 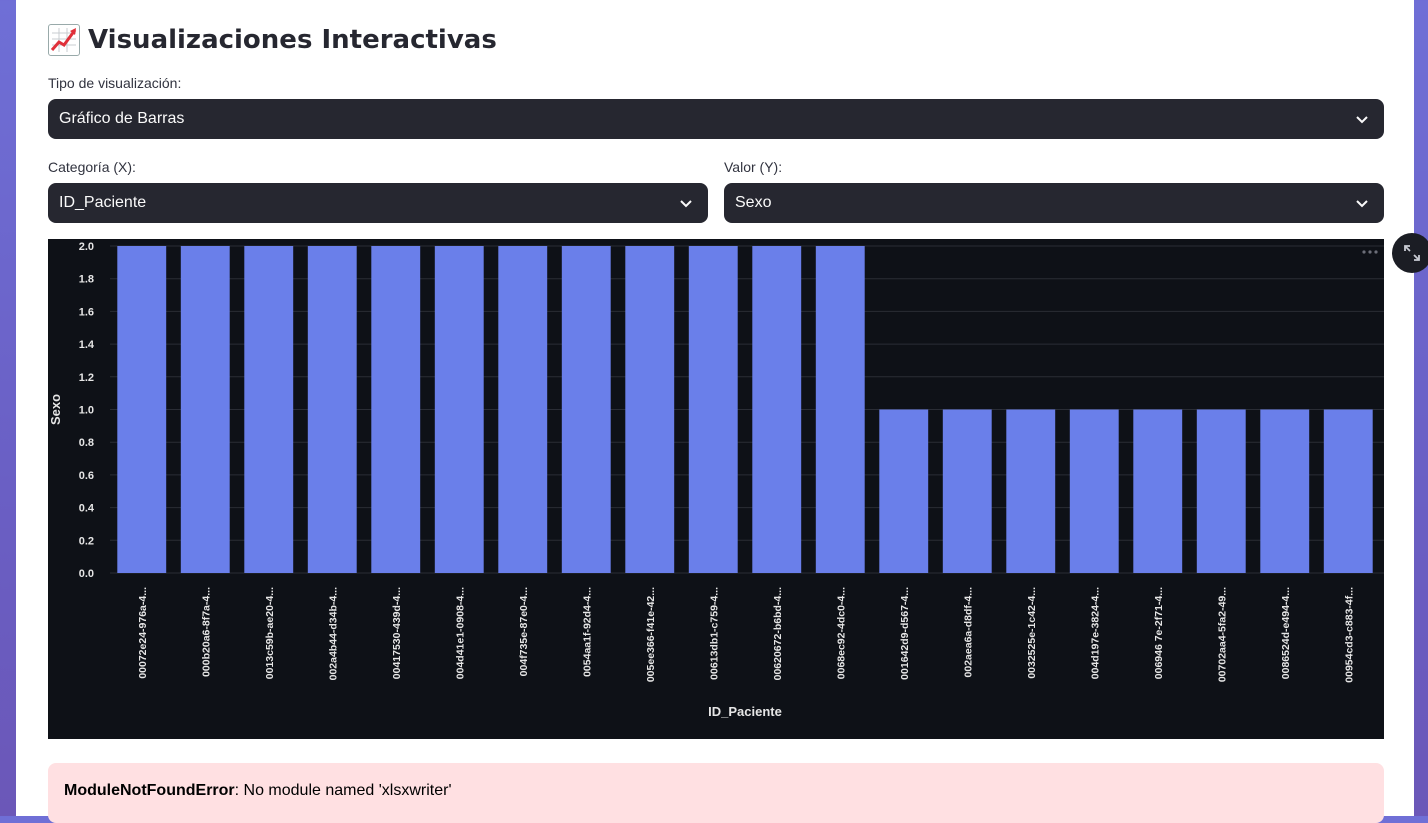 I want to click on x-category-select: ID_Paciente, so click(x=378, y=203).